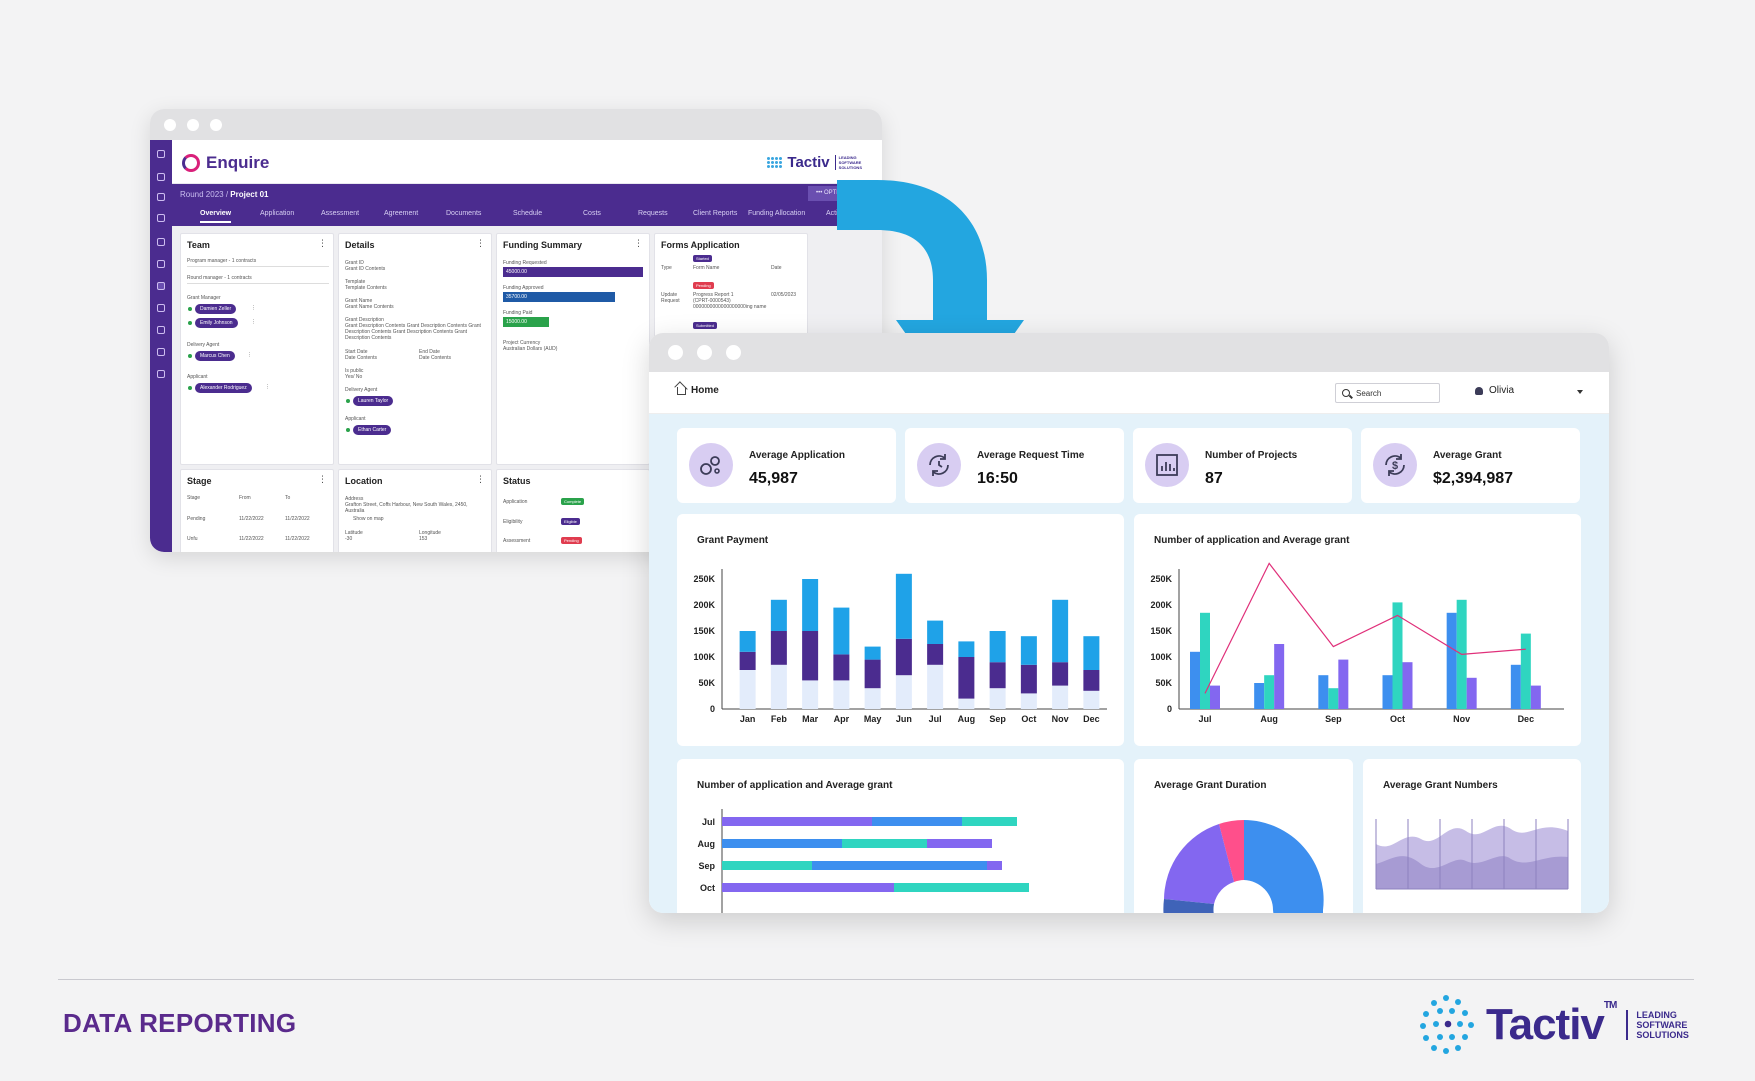 This screenshot has height=1081, width=1755. I want to click on home-link: Home, so click(698, 390).